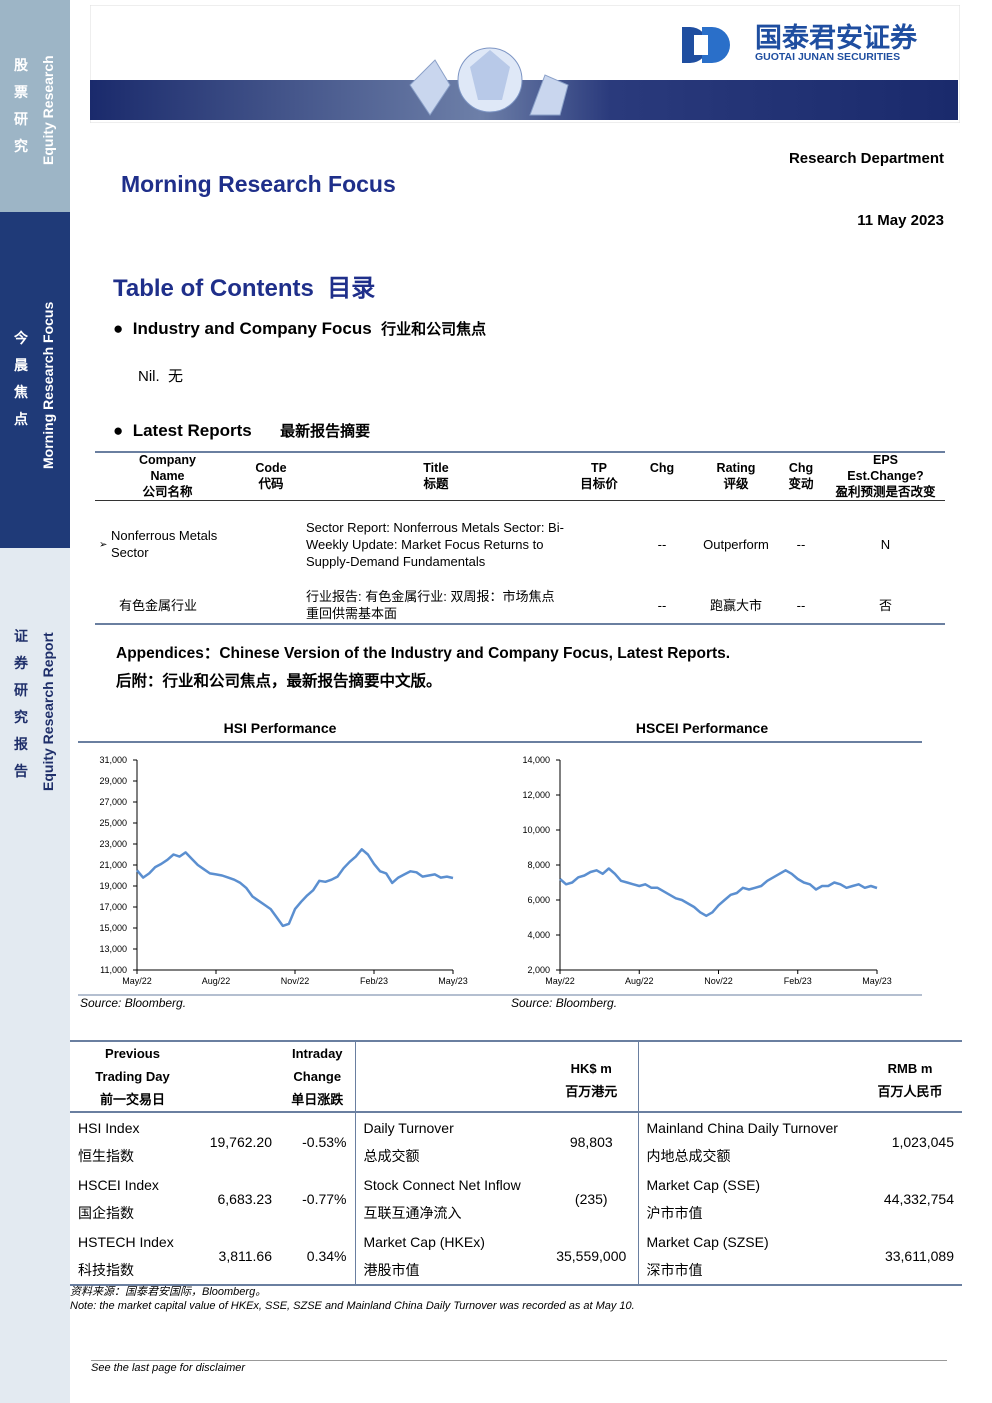 Image resolution: width=992 pixels, height=1403 pixels. I want to click on section-body: Nil. 无, so click(160, 375).